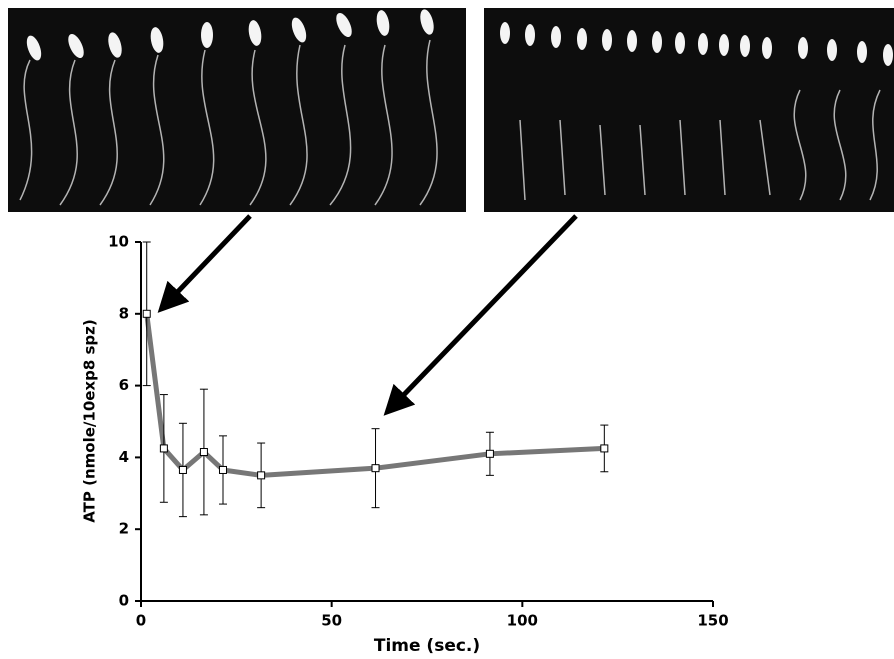 This screenshot has width=894, height=659. Describe the element at coordinates (522, 621) in the screenshot. I see `x-tick-label: 100` at that location.